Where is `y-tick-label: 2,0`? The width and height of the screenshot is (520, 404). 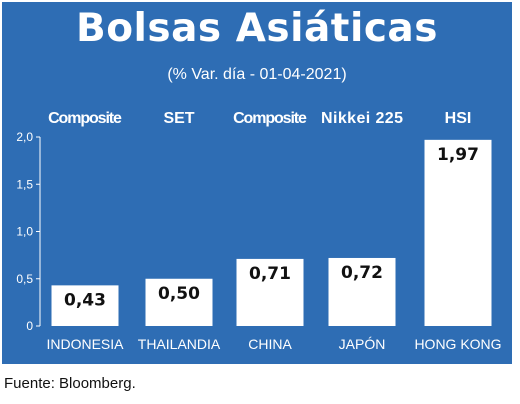 y-tick-label: 2,0 is located at coordinates (24, 137).